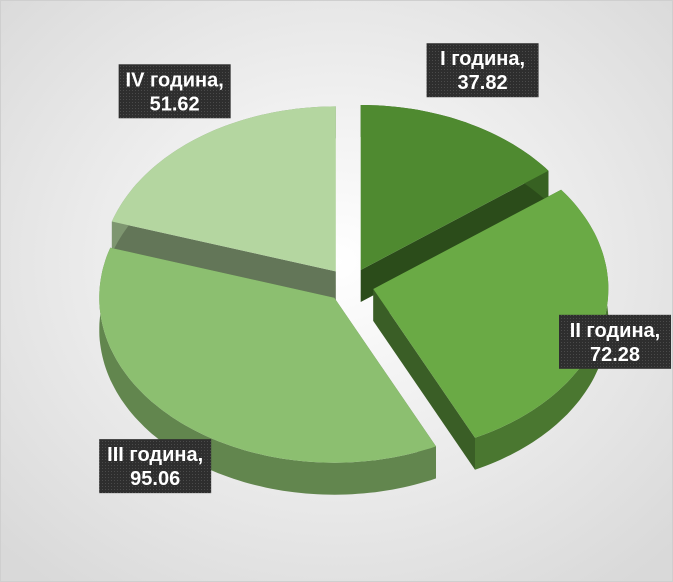 The image size is (673, 582). What do you see at coordinates (155, 479) in the screenshot?
I see `label-value: 95.06` at bounding box center [155, 479].